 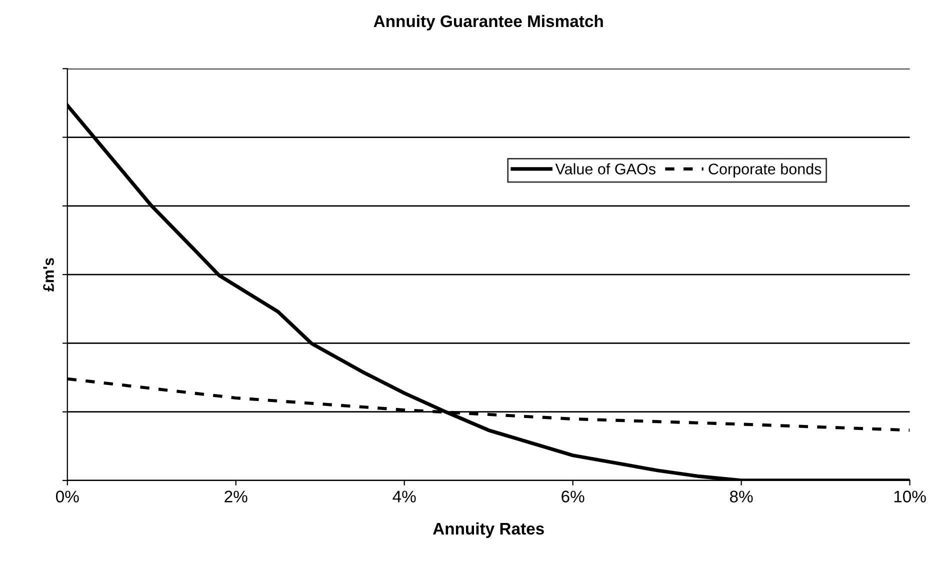 I want to click on x-axis-title: Annuity Rates, so click(x=488, y=530).